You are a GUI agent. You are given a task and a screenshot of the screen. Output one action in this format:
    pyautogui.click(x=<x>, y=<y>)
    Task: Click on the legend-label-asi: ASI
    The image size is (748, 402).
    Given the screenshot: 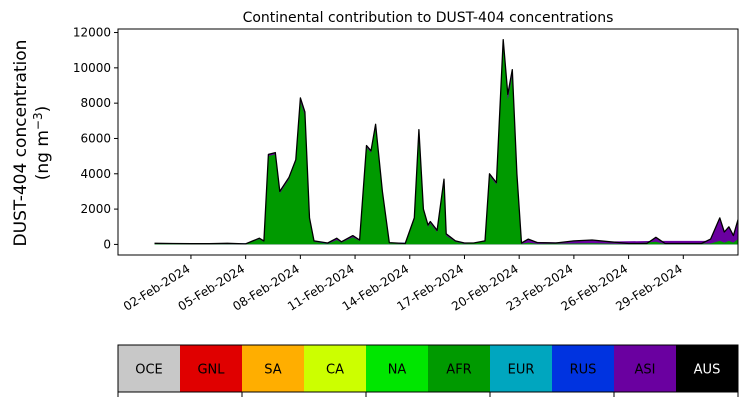 What is the action you would take?
    pyautogui.click(x=645, y=370)
    